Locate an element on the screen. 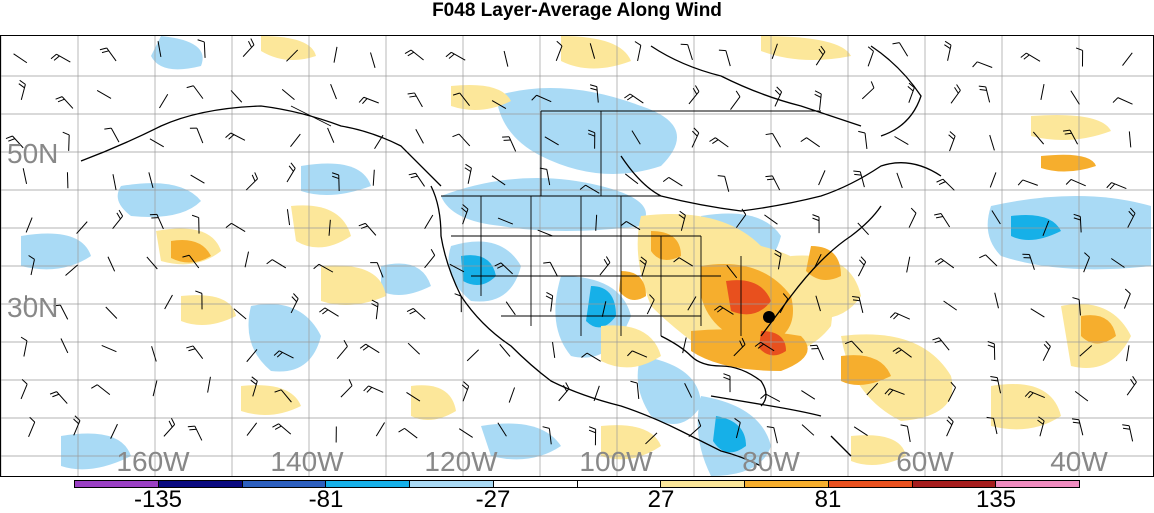  lat-label-30n: 30N is located at coordinates (32, 308).